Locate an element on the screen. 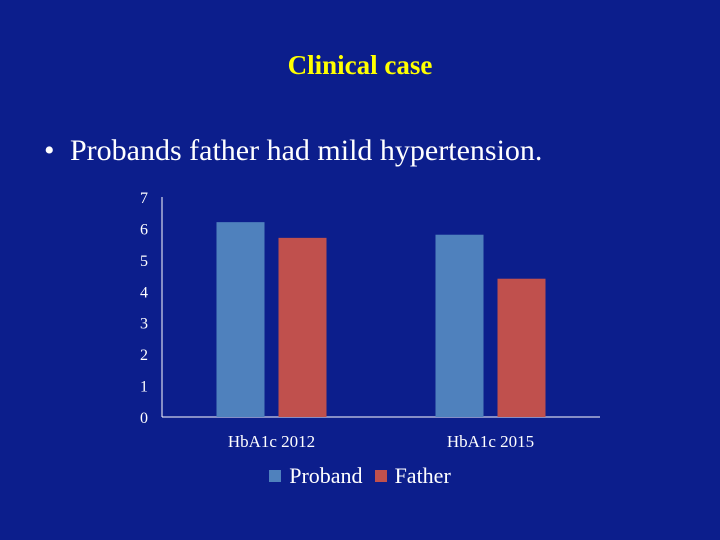  y-tick-label: 7 is located at coordinates (144, 198).